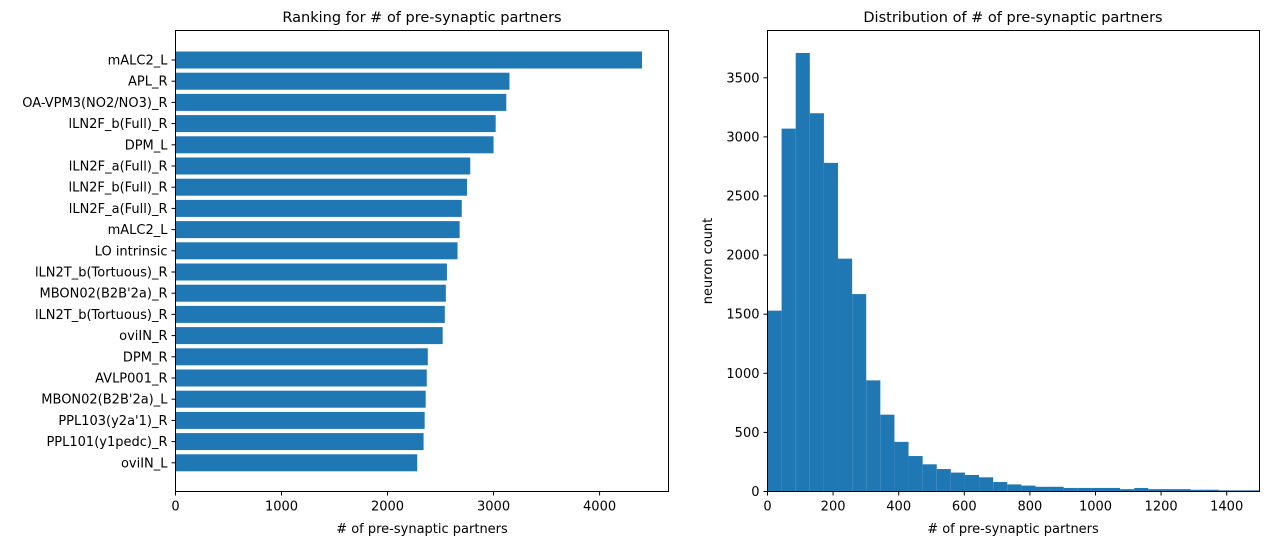 The width and height of the screenshot is (1269, 545). What do you see at coordinates (1226, 507) in the screenshot?
I see `x-tick-label: 1400` at bounding box center [1226, 507].